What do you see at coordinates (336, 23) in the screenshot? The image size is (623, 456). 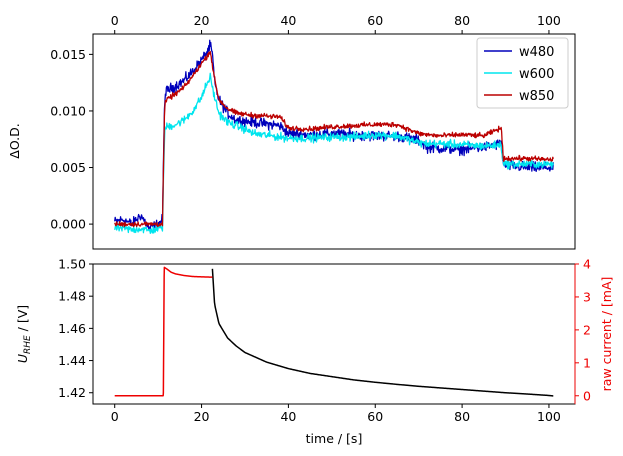 I see `top-x-ticks-top: 0 20 40 60 80 100` at bounding box center [336, 23].